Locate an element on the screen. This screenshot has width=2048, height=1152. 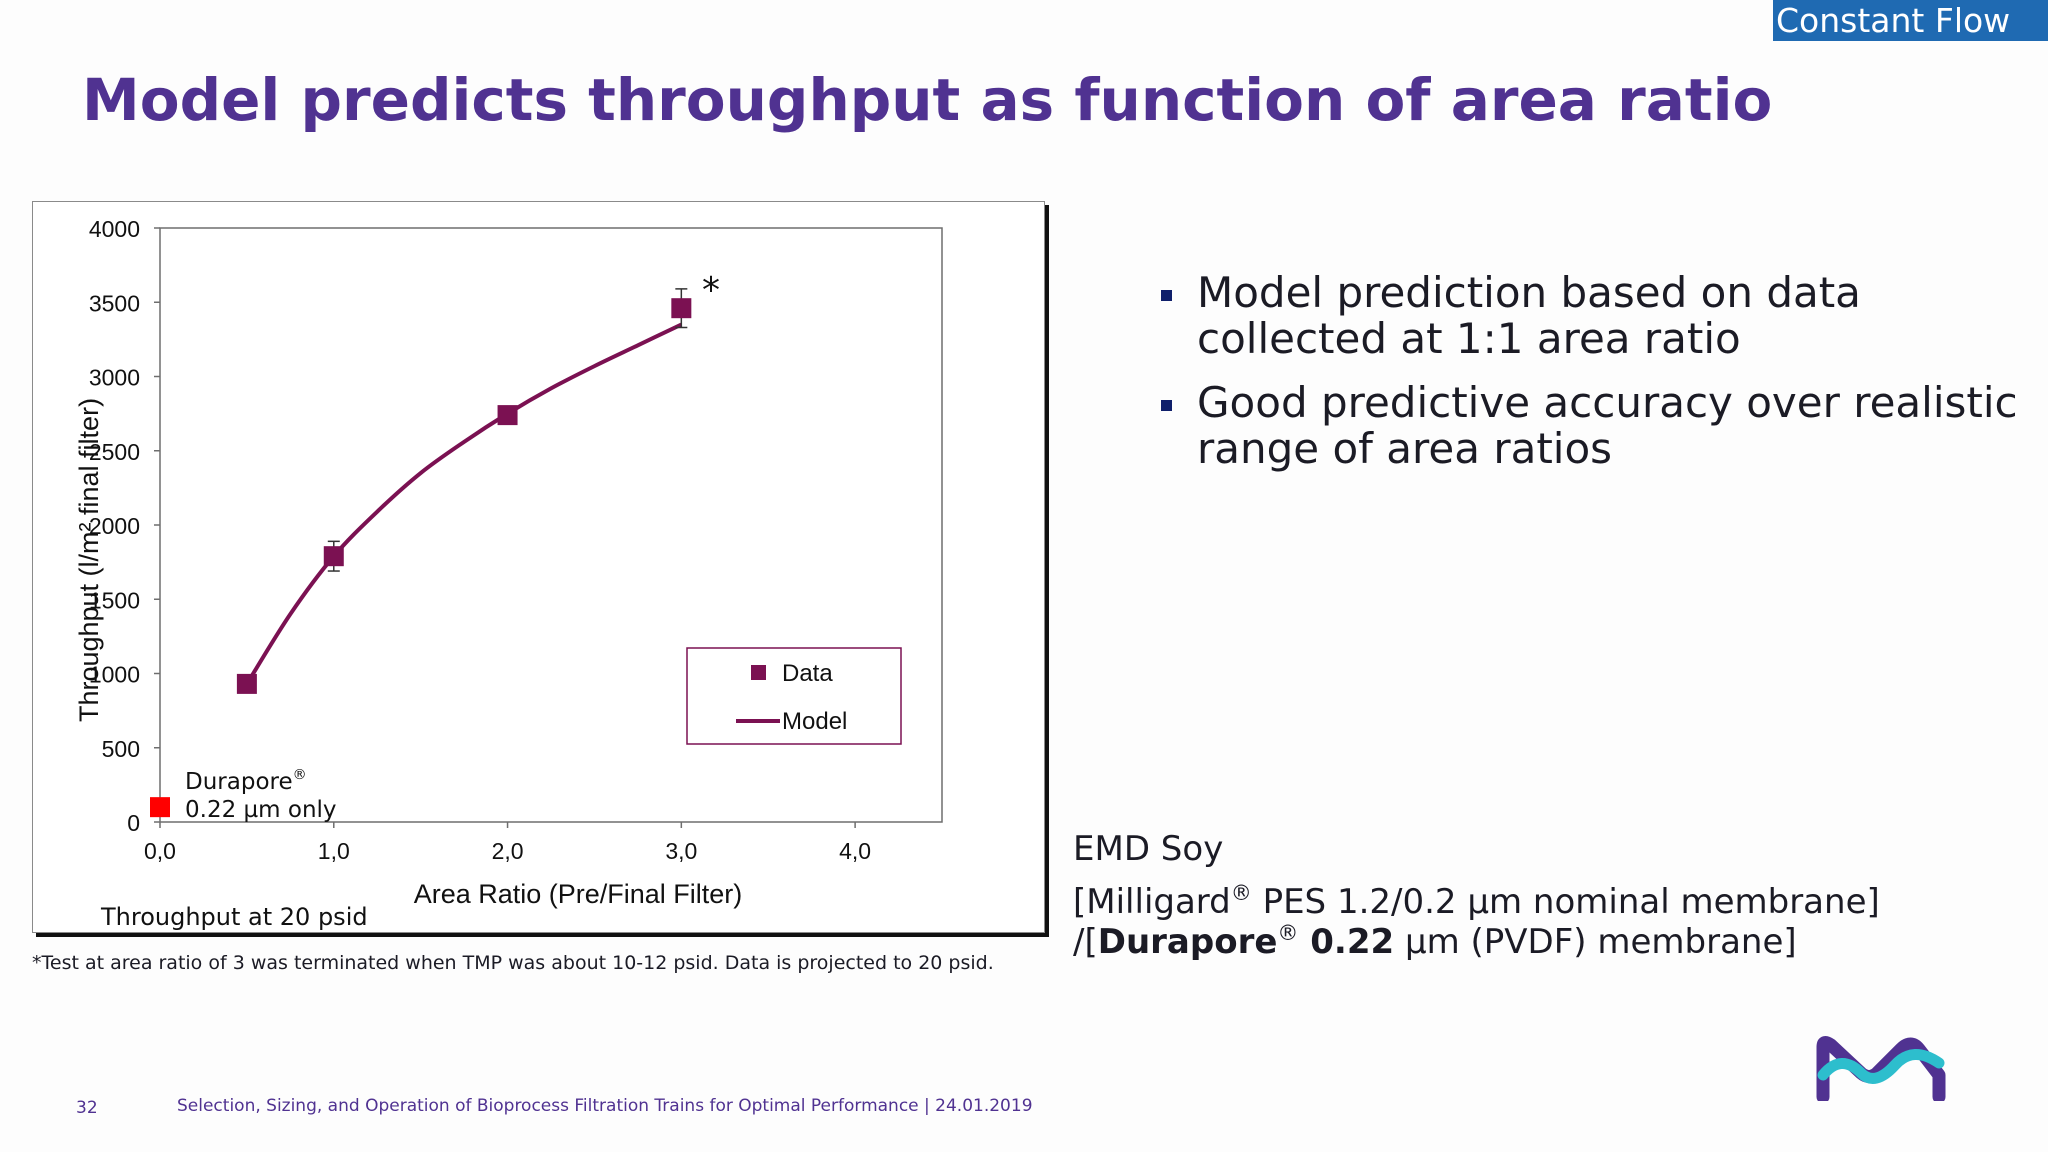
x-tick-label: 0,0 is located at coordinates (160, 851).